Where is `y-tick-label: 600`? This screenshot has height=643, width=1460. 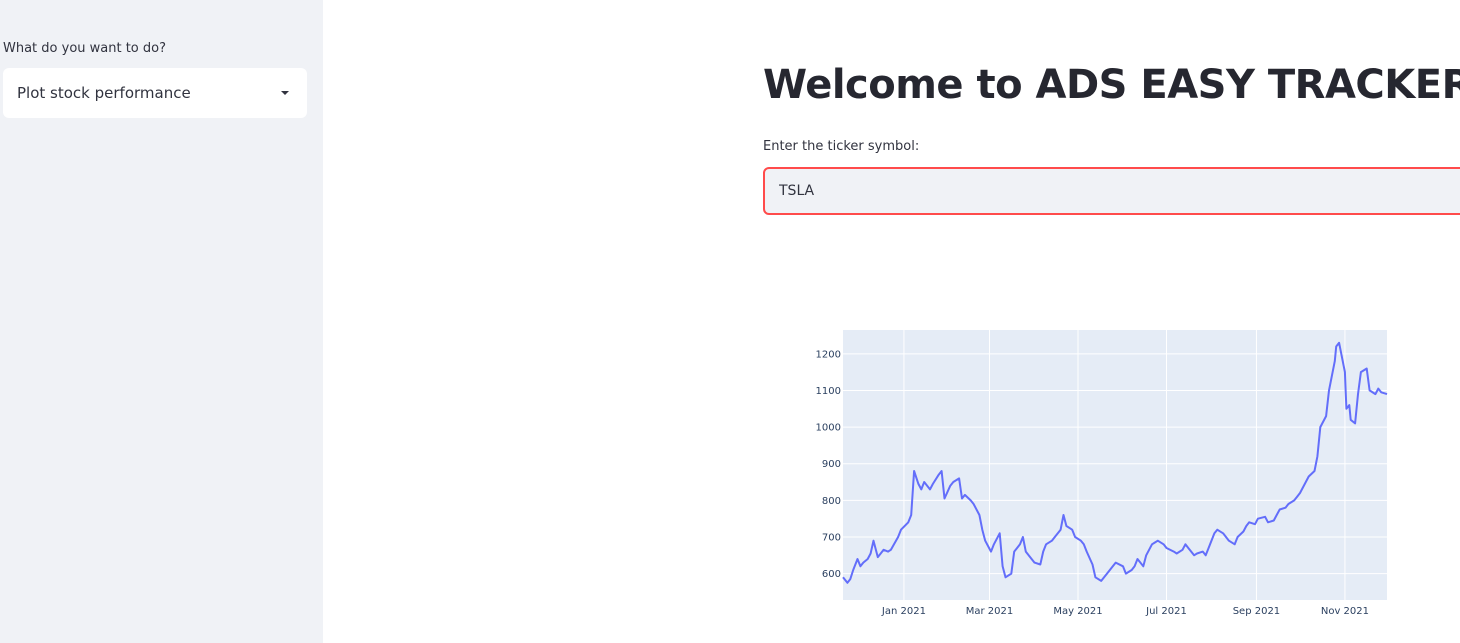 y-tick-label: 600 is located at coordinates (831, 574).